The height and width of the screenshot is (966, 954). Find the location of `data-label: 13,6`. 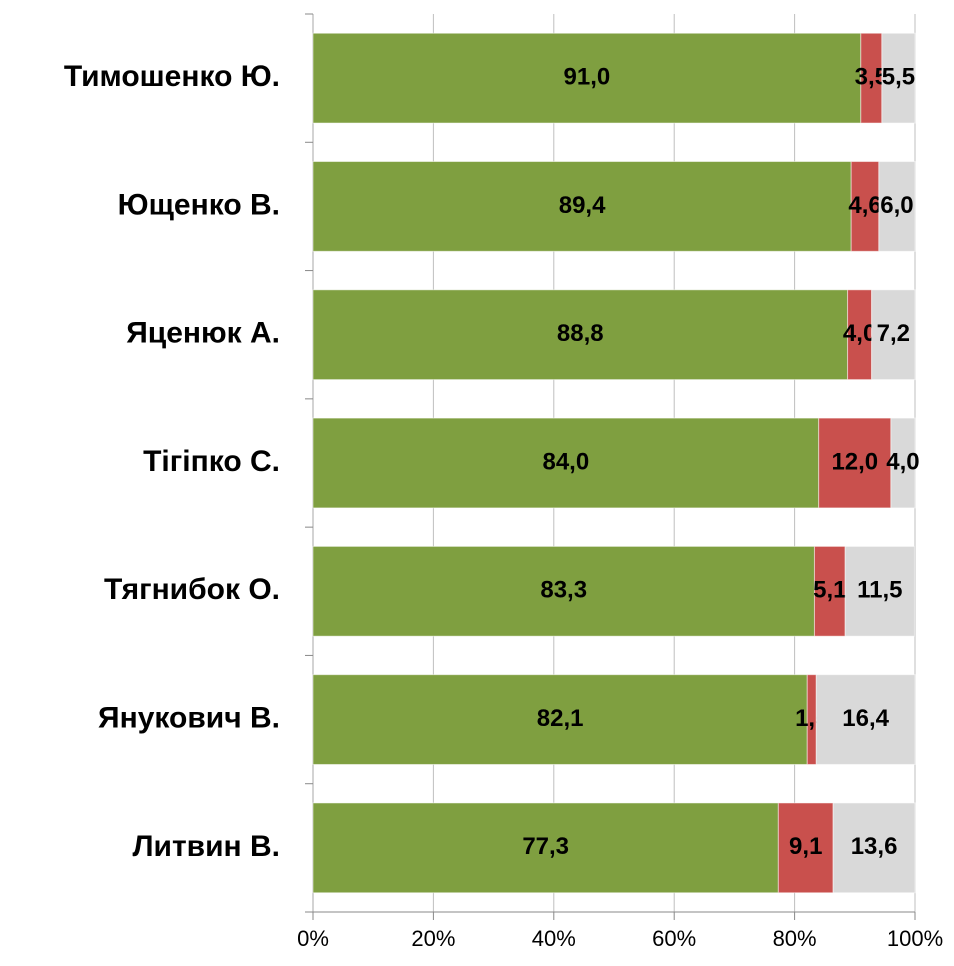

data-label: 13,6 is located at coordinates (874, 846).